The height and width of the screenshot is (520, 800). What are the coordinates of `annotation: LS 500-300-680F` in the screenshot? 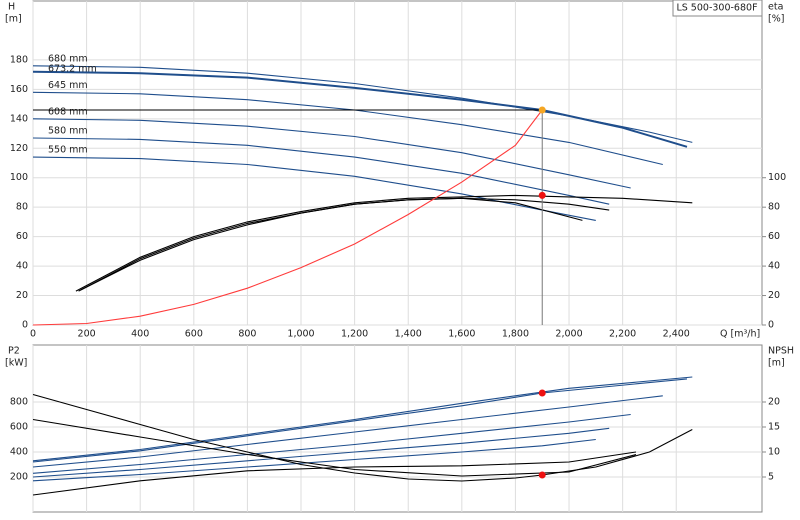 It's located at (716, 8).